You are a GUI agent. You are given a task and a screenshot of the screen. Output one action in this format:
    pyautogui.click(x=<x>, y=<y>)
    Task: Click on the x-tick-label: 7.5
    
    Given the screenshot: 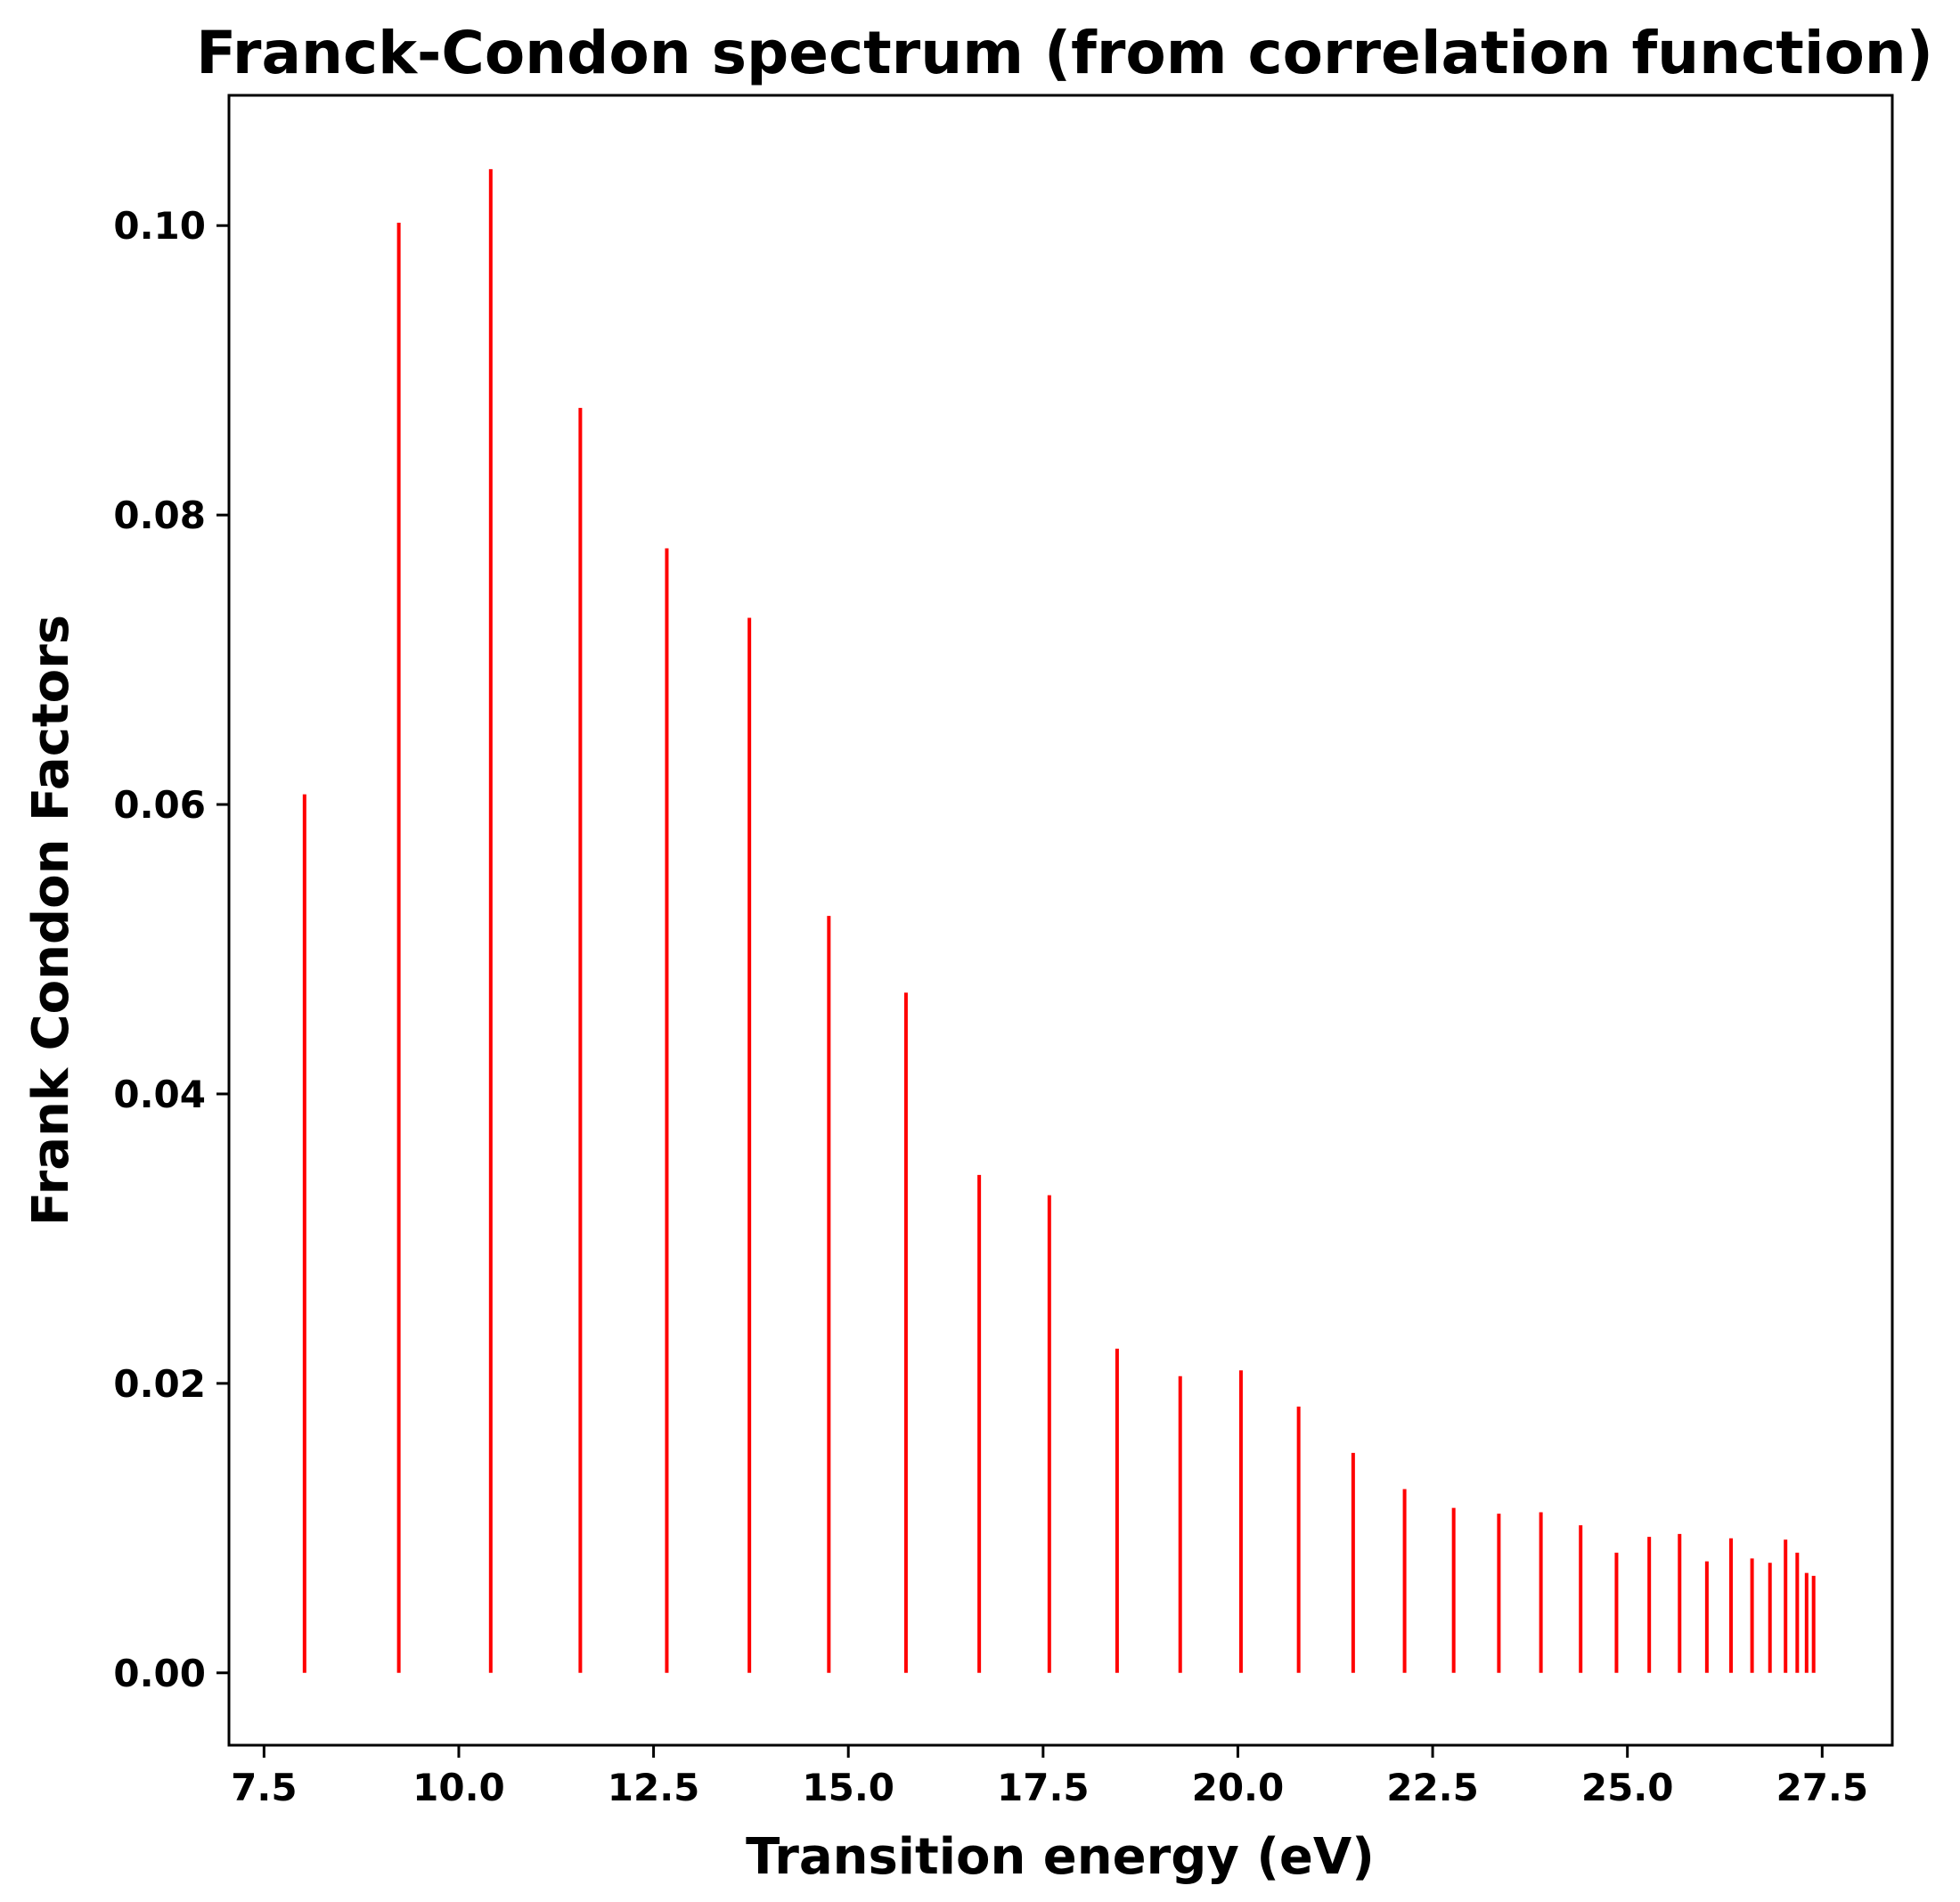 What is the action you would take?
    pyautogui.click(x=264, y=1787)
    